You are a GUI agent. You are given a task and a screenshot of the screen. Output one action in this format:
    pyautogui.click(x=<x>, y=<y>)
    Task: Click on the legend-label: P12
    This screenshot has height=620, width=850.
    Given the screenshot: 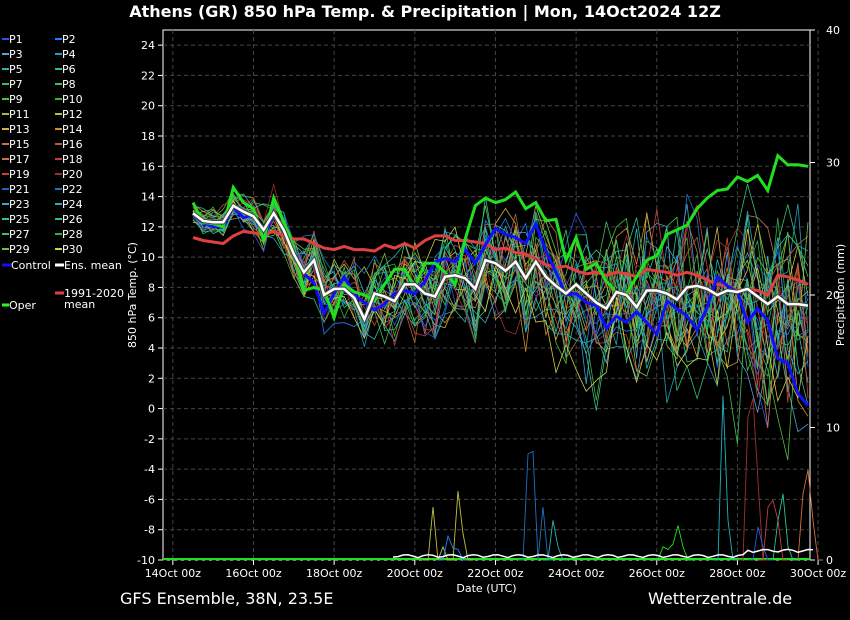 What is the action you would take?
    pyautogui.click(x=72, y=114)
    